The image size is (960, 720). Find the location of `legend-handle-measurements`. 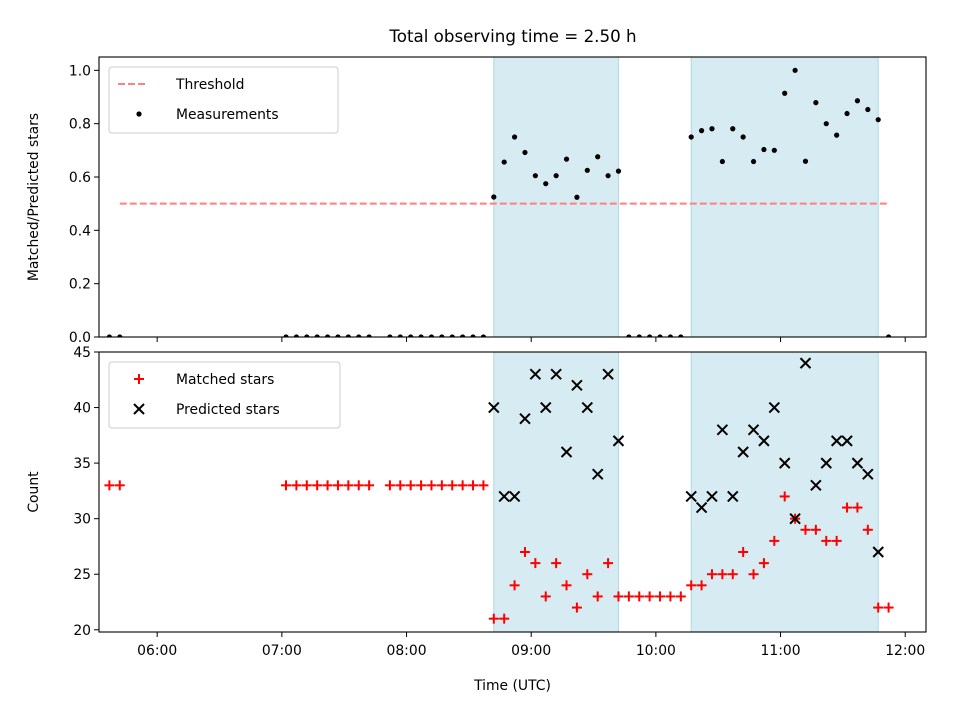

legend-handle-measurements is located at coordinates (139, 114).